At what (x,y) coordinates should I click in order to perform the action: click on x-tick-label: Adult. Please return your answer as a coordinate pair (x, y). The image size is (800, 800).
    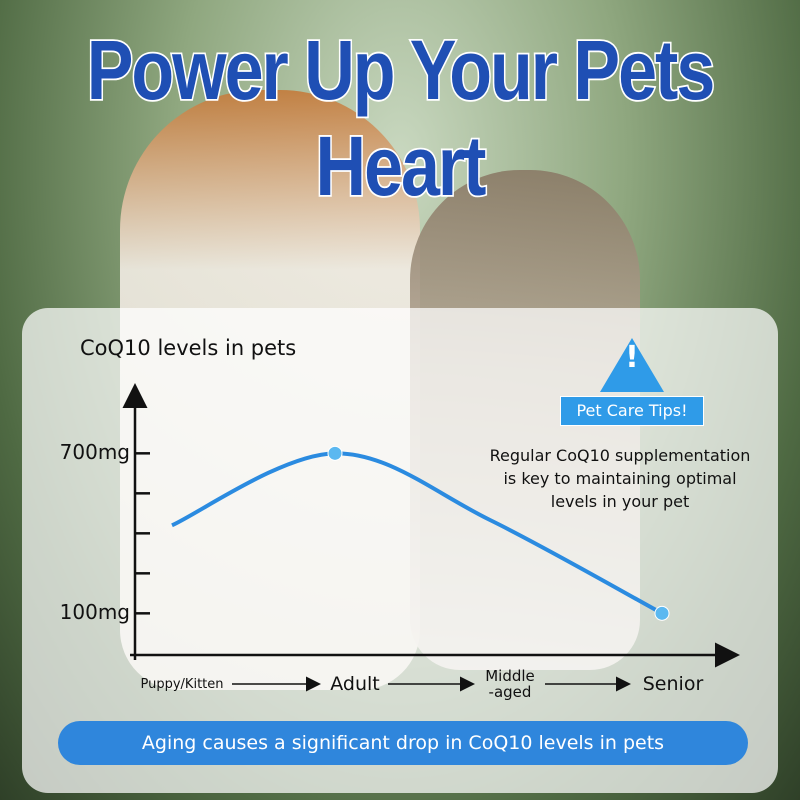
    Looking at the image, I should click on (355, 684).